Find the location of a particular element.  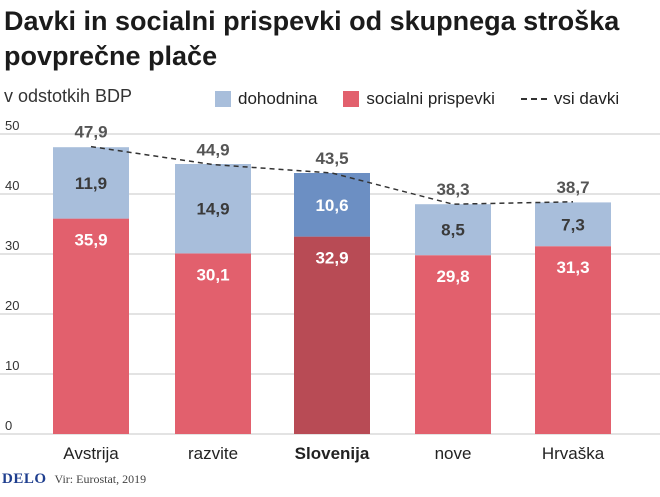

data-label-social-3: 29,8 is located at coordinates (452, 276).